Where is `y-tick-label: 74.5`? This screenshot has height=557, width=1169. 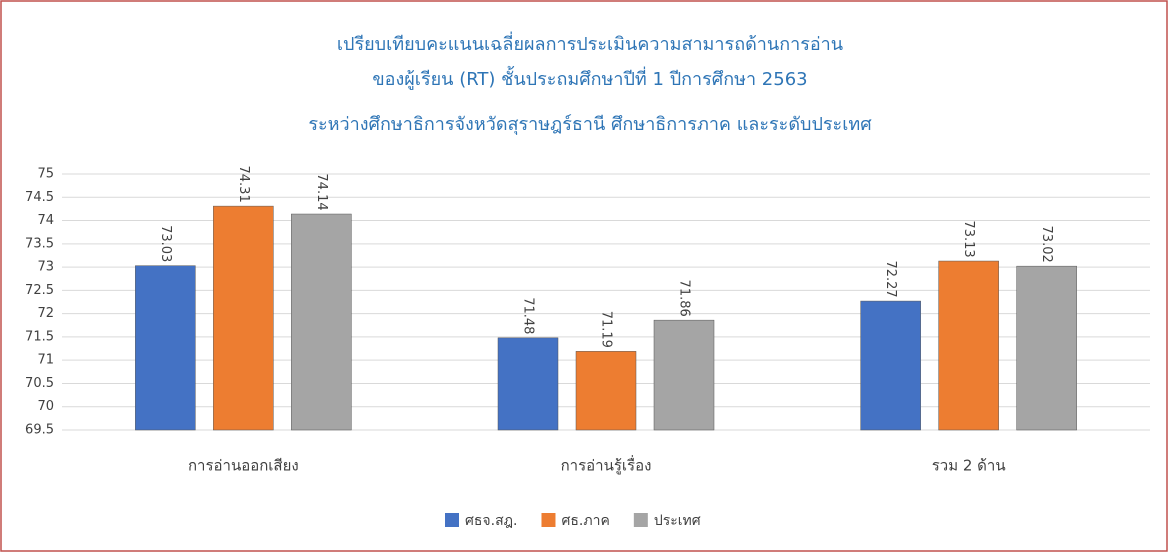 y-tick-label: 74.5 is located at coordinates (39, 197).